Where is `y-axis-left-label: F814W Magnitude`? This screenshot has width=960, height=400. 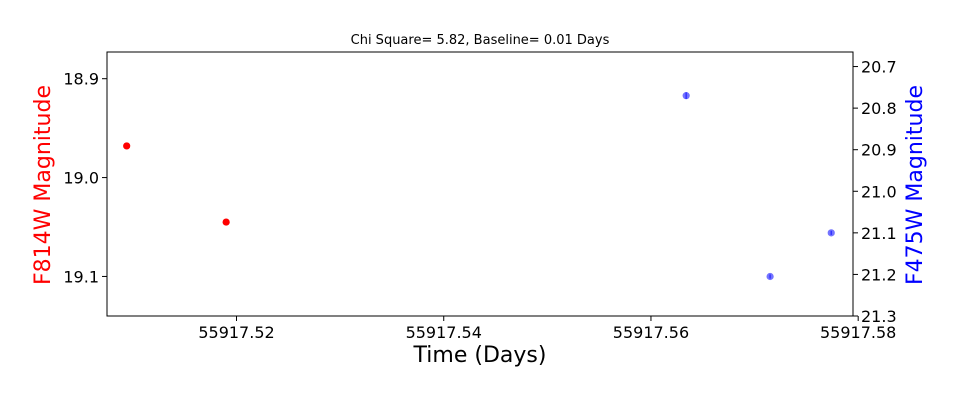 y-axis-left-label: F814W Magnitude is located at coordinates (43, 185).